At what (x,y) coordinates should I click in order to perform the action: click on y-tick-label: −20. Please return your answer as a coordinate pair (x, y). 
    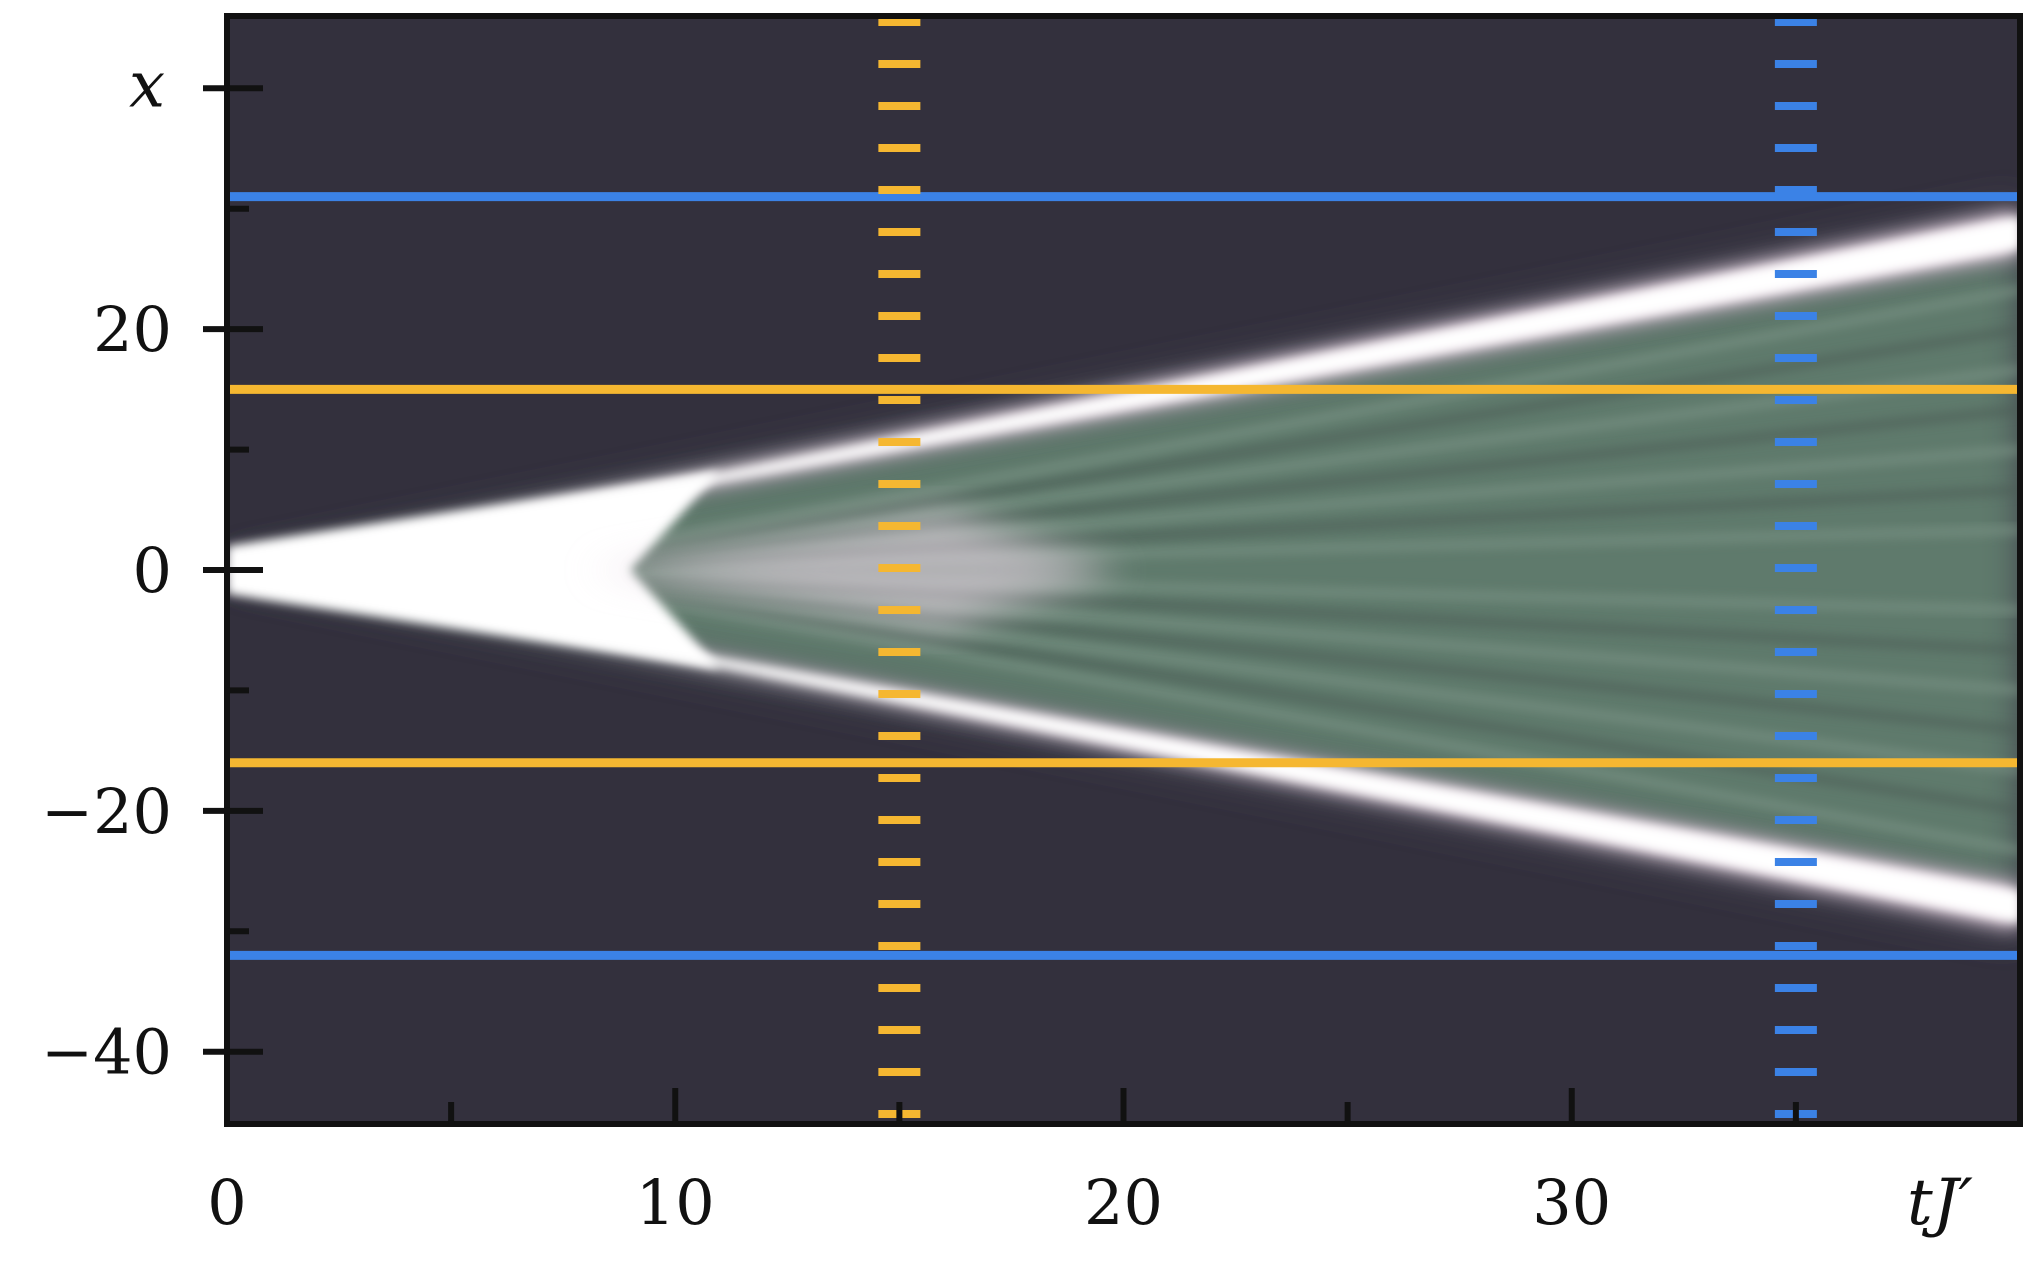
    Looking at the image, I should click on (106, 811).